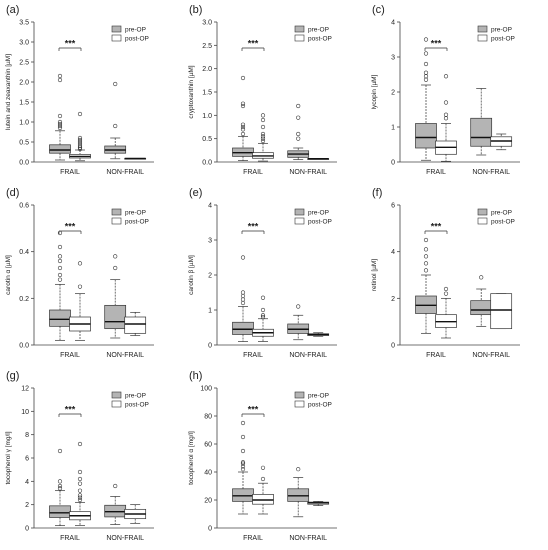  I want to click on box-non-frail-post-op, so click(318, 503).